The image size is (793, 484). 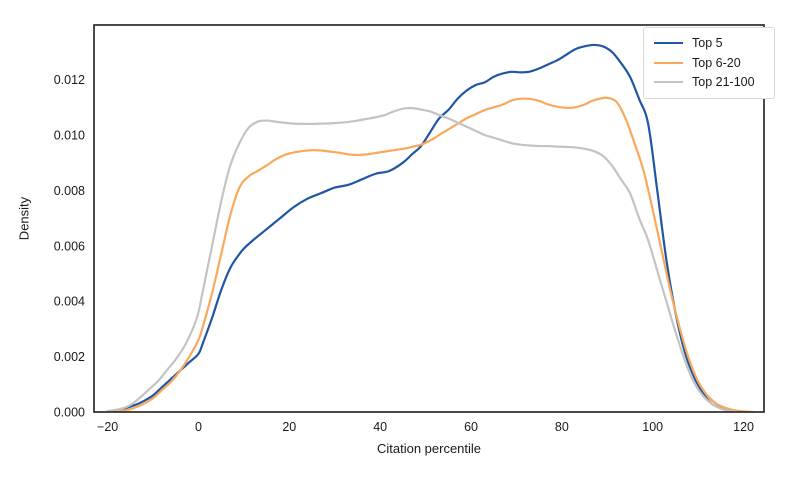 I want to click on x-tick-label: 20, so click(x=289, y=427).